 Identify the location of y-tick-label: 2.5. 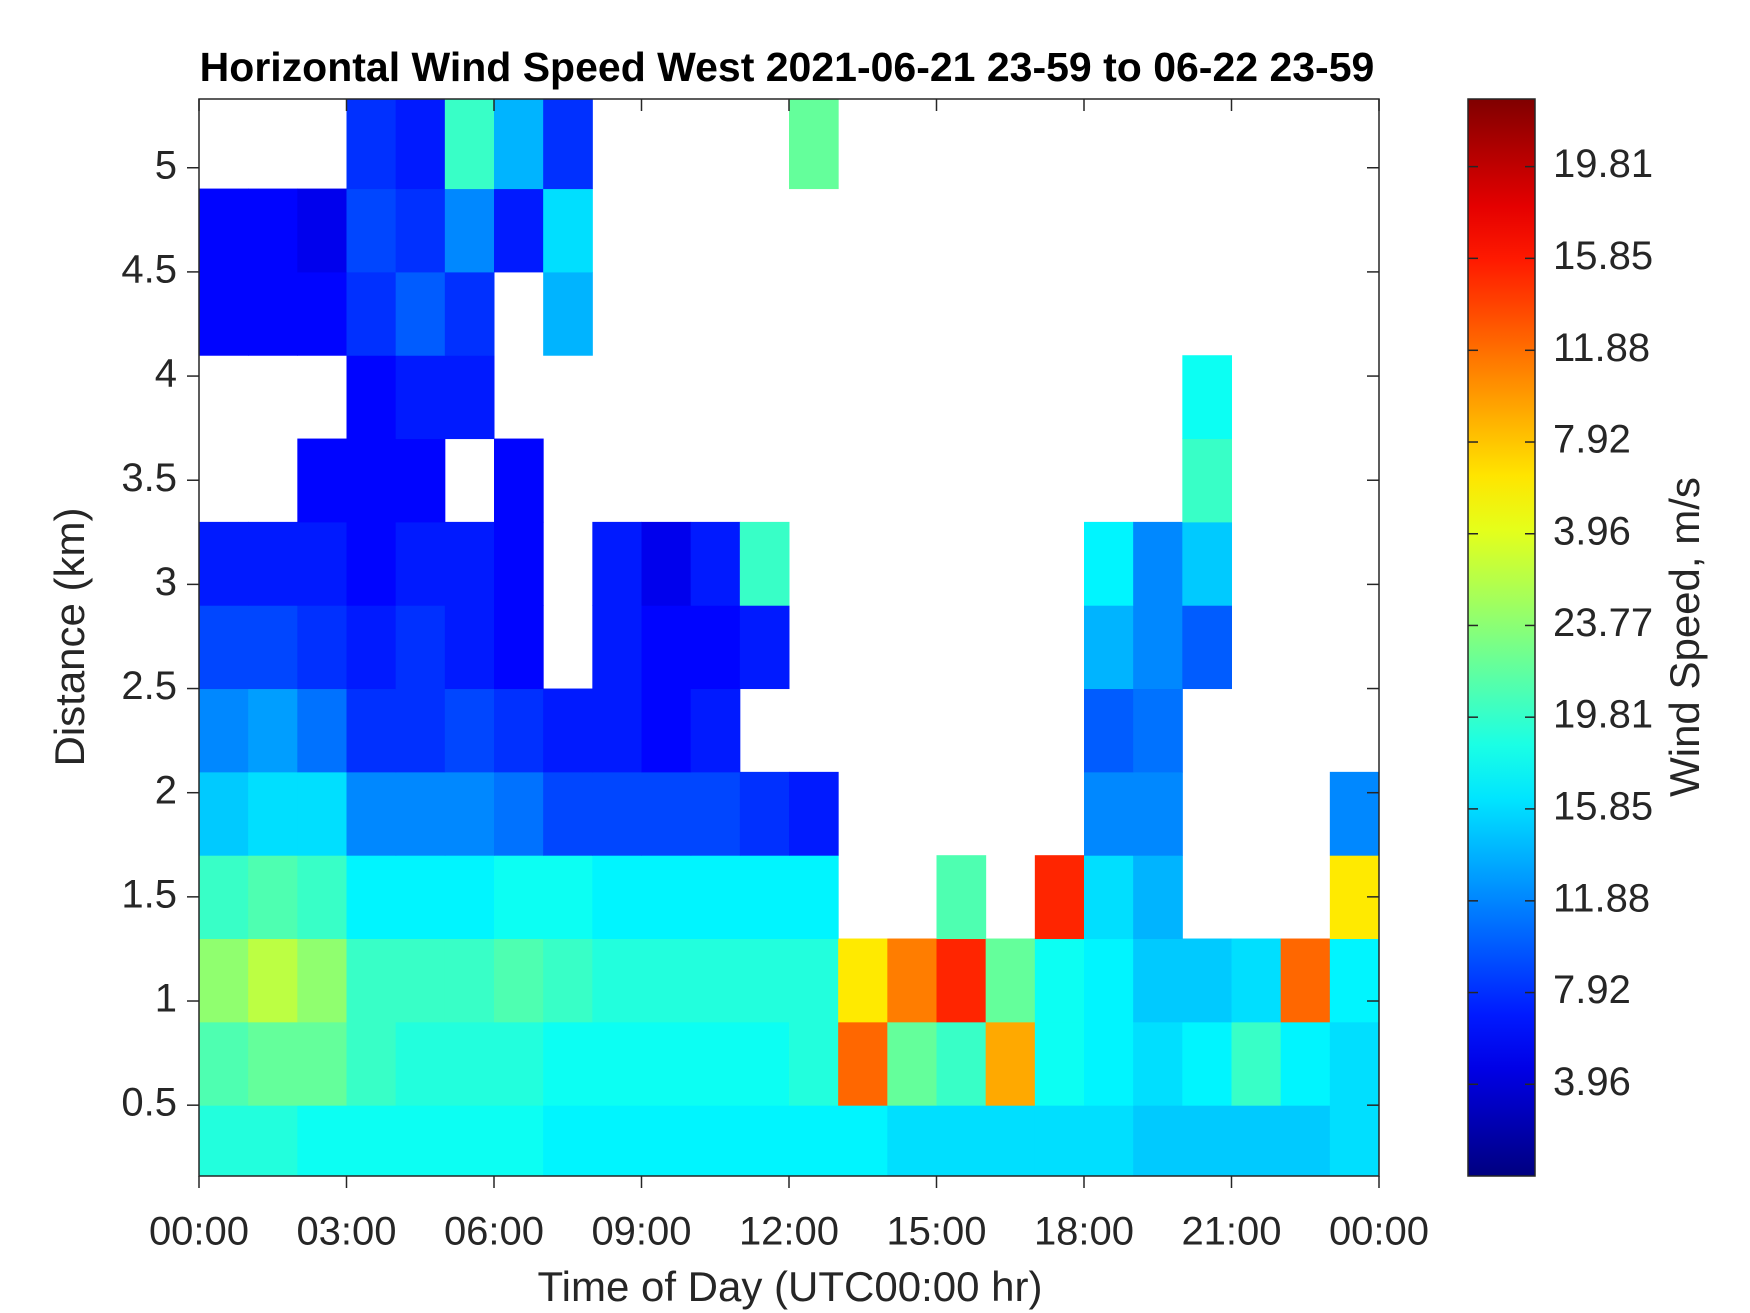
(149, 686).